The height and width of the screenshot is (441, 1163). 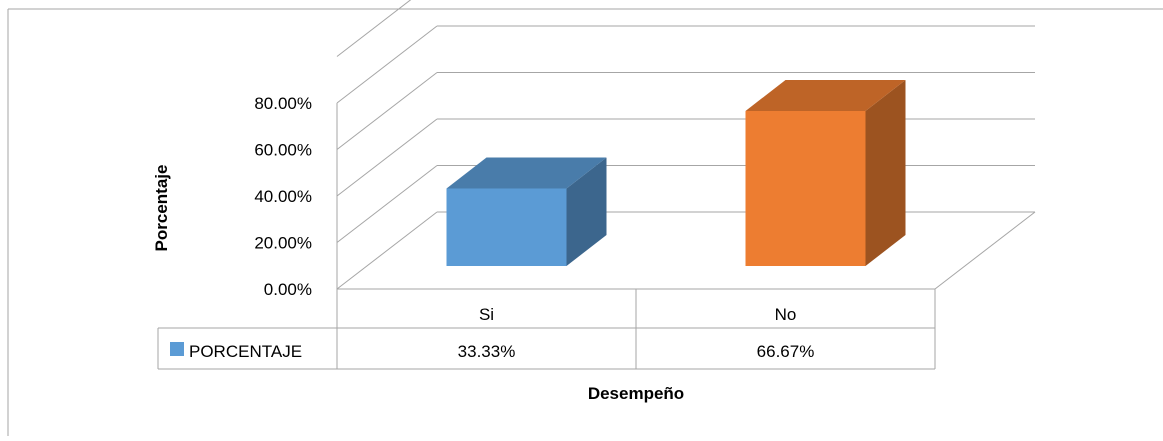 I want to click on floor-right-edge, so click(x=985, y=250).